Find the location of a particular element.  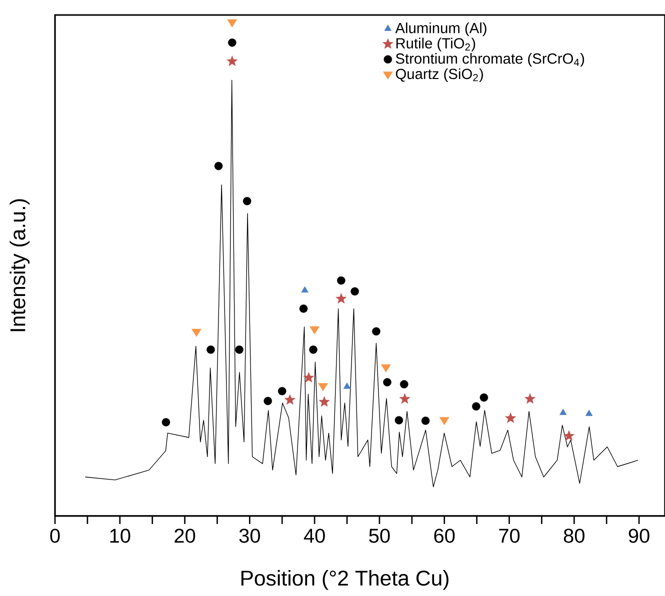

x-tick-label: 30 is located at coordinates (249, 535).